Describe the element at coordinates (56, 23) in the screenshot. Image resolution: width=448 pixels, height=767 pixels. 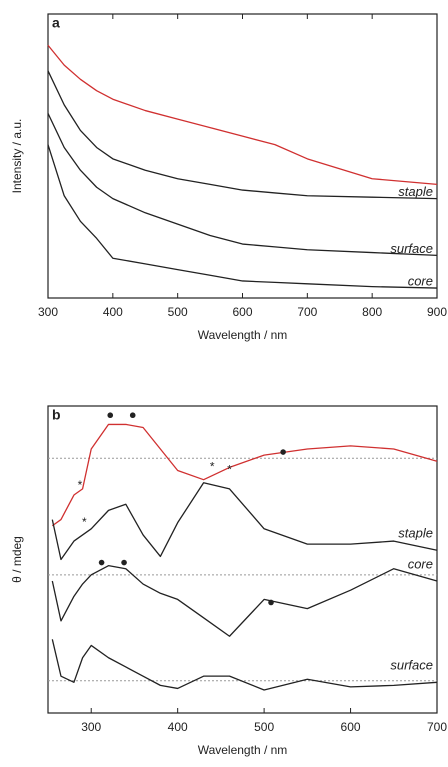
I see `panel-label: a` at that location.